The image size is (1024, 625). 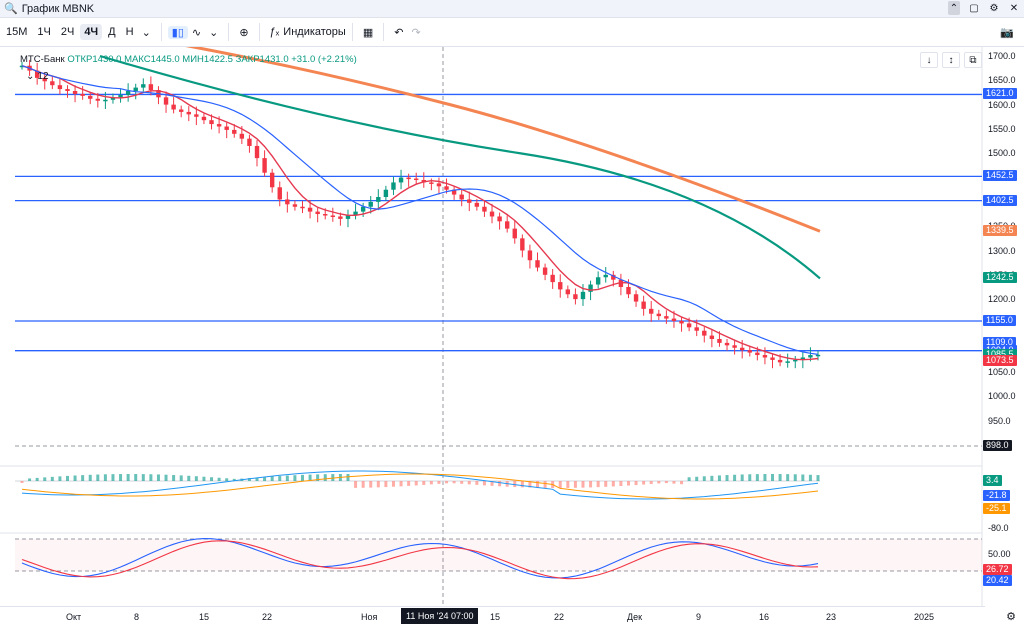 What do you see at coordinates (699, 617) in the screenshot?
I see `time-axis-label: 9` at bounding box center [699, 617].